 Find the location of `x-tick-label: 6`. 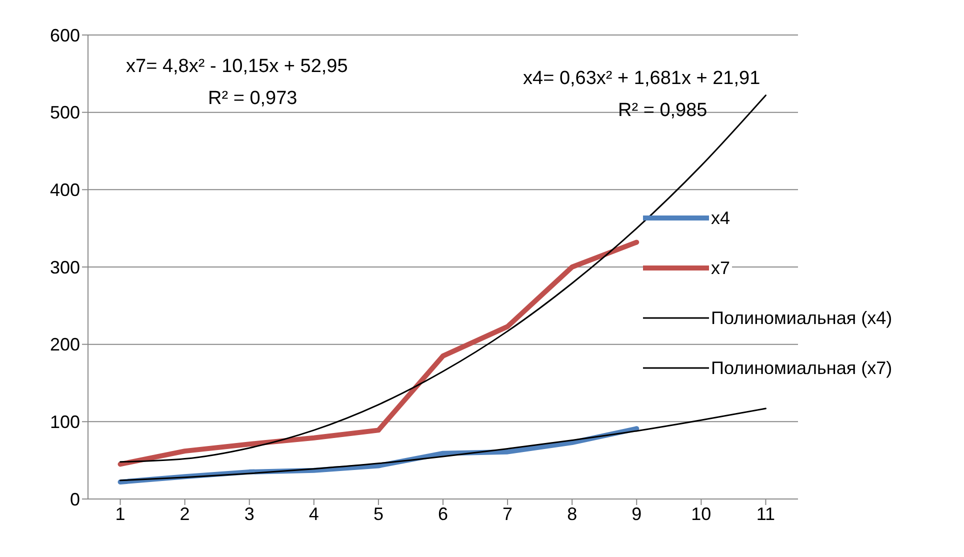

x-tick-label: 6 is located at coordinates (443, 514).